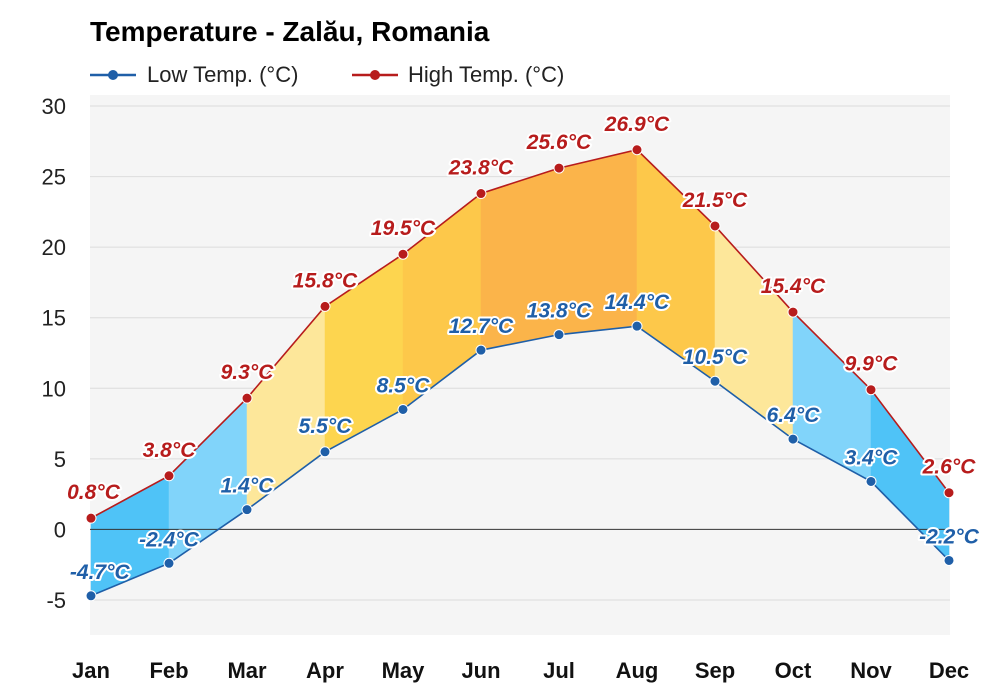 The height and width of the screenshot is (700, 1000). What do you see at coordinates (168, 670) in the screenshot?
I see `x-tick-label-feb: Feb` at bounding box center [168, 670].